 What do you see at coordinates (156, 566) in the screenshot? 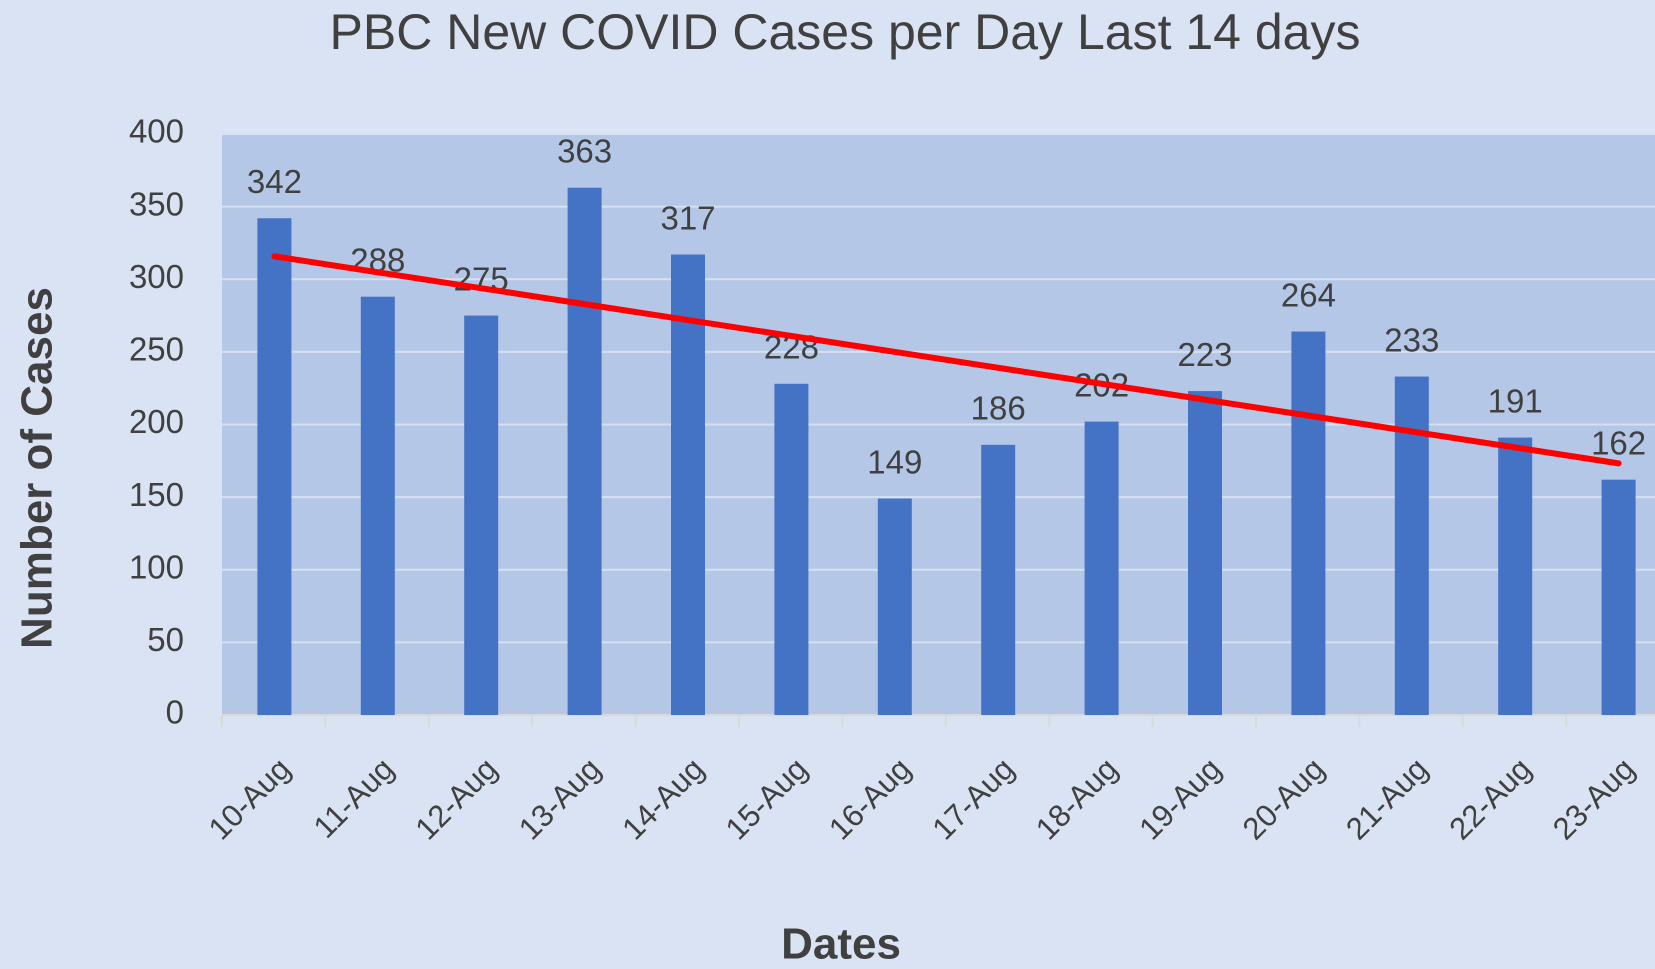
I see `y-tick-label: 100` at bounding box center [156, 566].